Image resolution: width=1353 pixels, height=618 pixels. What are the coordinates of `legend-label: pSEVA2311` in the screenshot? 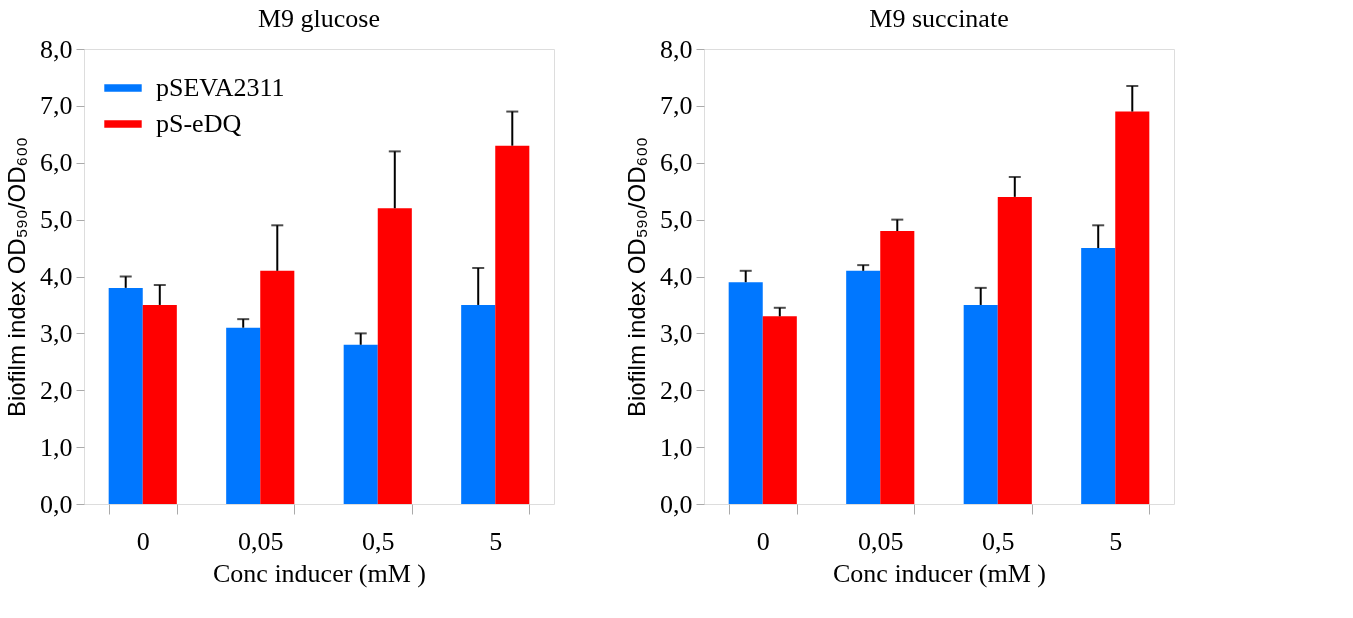 It's located at (220, 87).